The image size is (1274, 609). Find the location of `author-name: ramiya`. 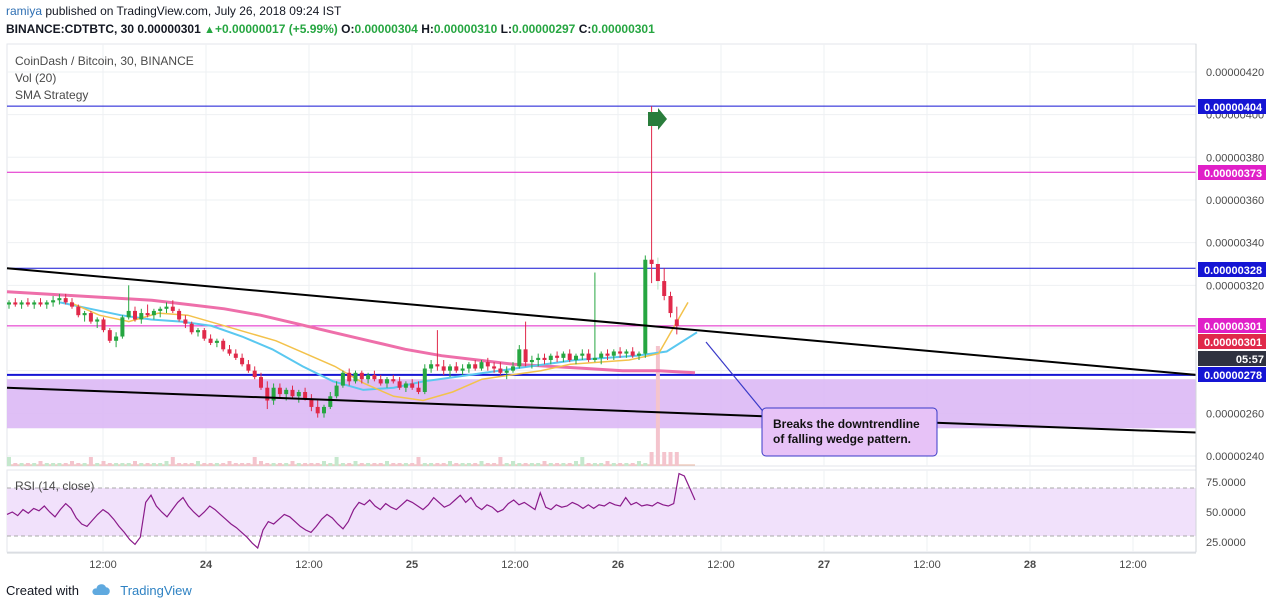

author-name: ramiya is located at coordinates (24, 11).